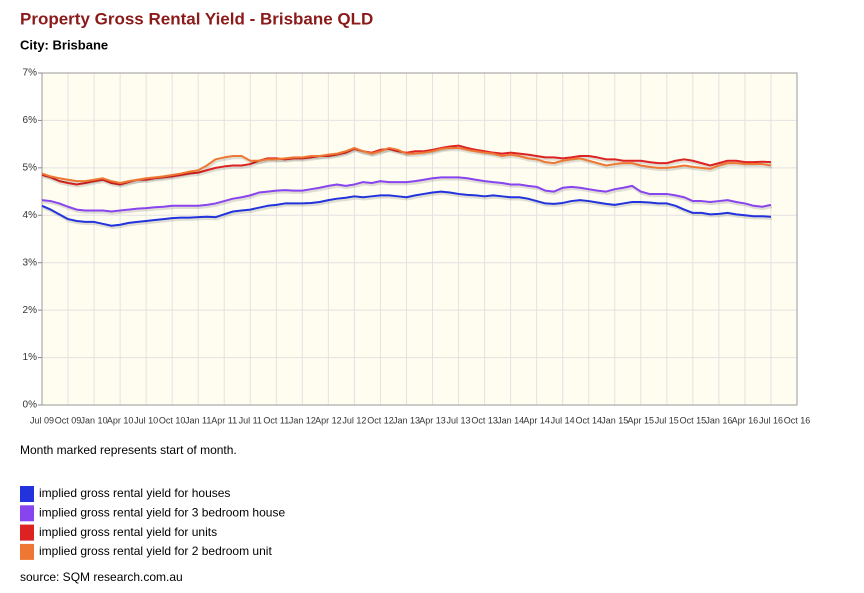  Describe the element at coordinates (134, 493) in the screenshot. I see `legend-label: implied gross rental yield for houses` at that location.